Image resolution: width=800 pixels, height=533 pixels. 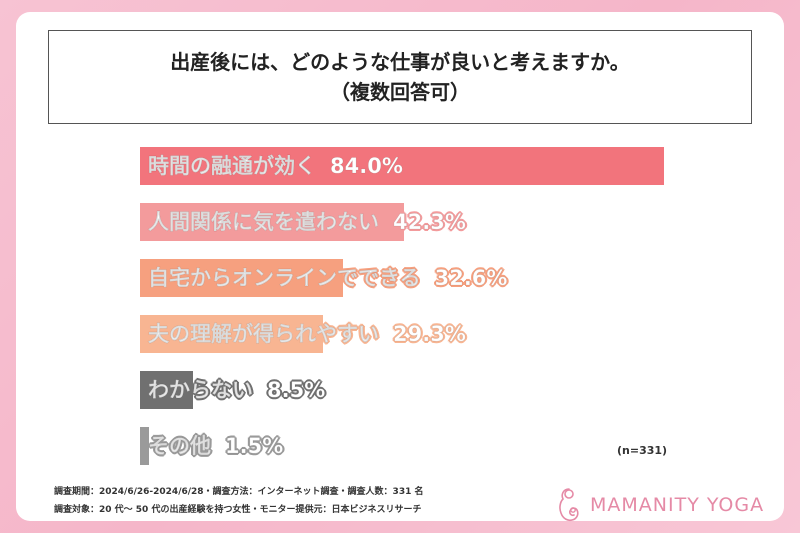 What do you see at coordinates (642, 450) in the screenshot?
I see `sample-size-note: (n=331)` at bounding box center [642, 450].